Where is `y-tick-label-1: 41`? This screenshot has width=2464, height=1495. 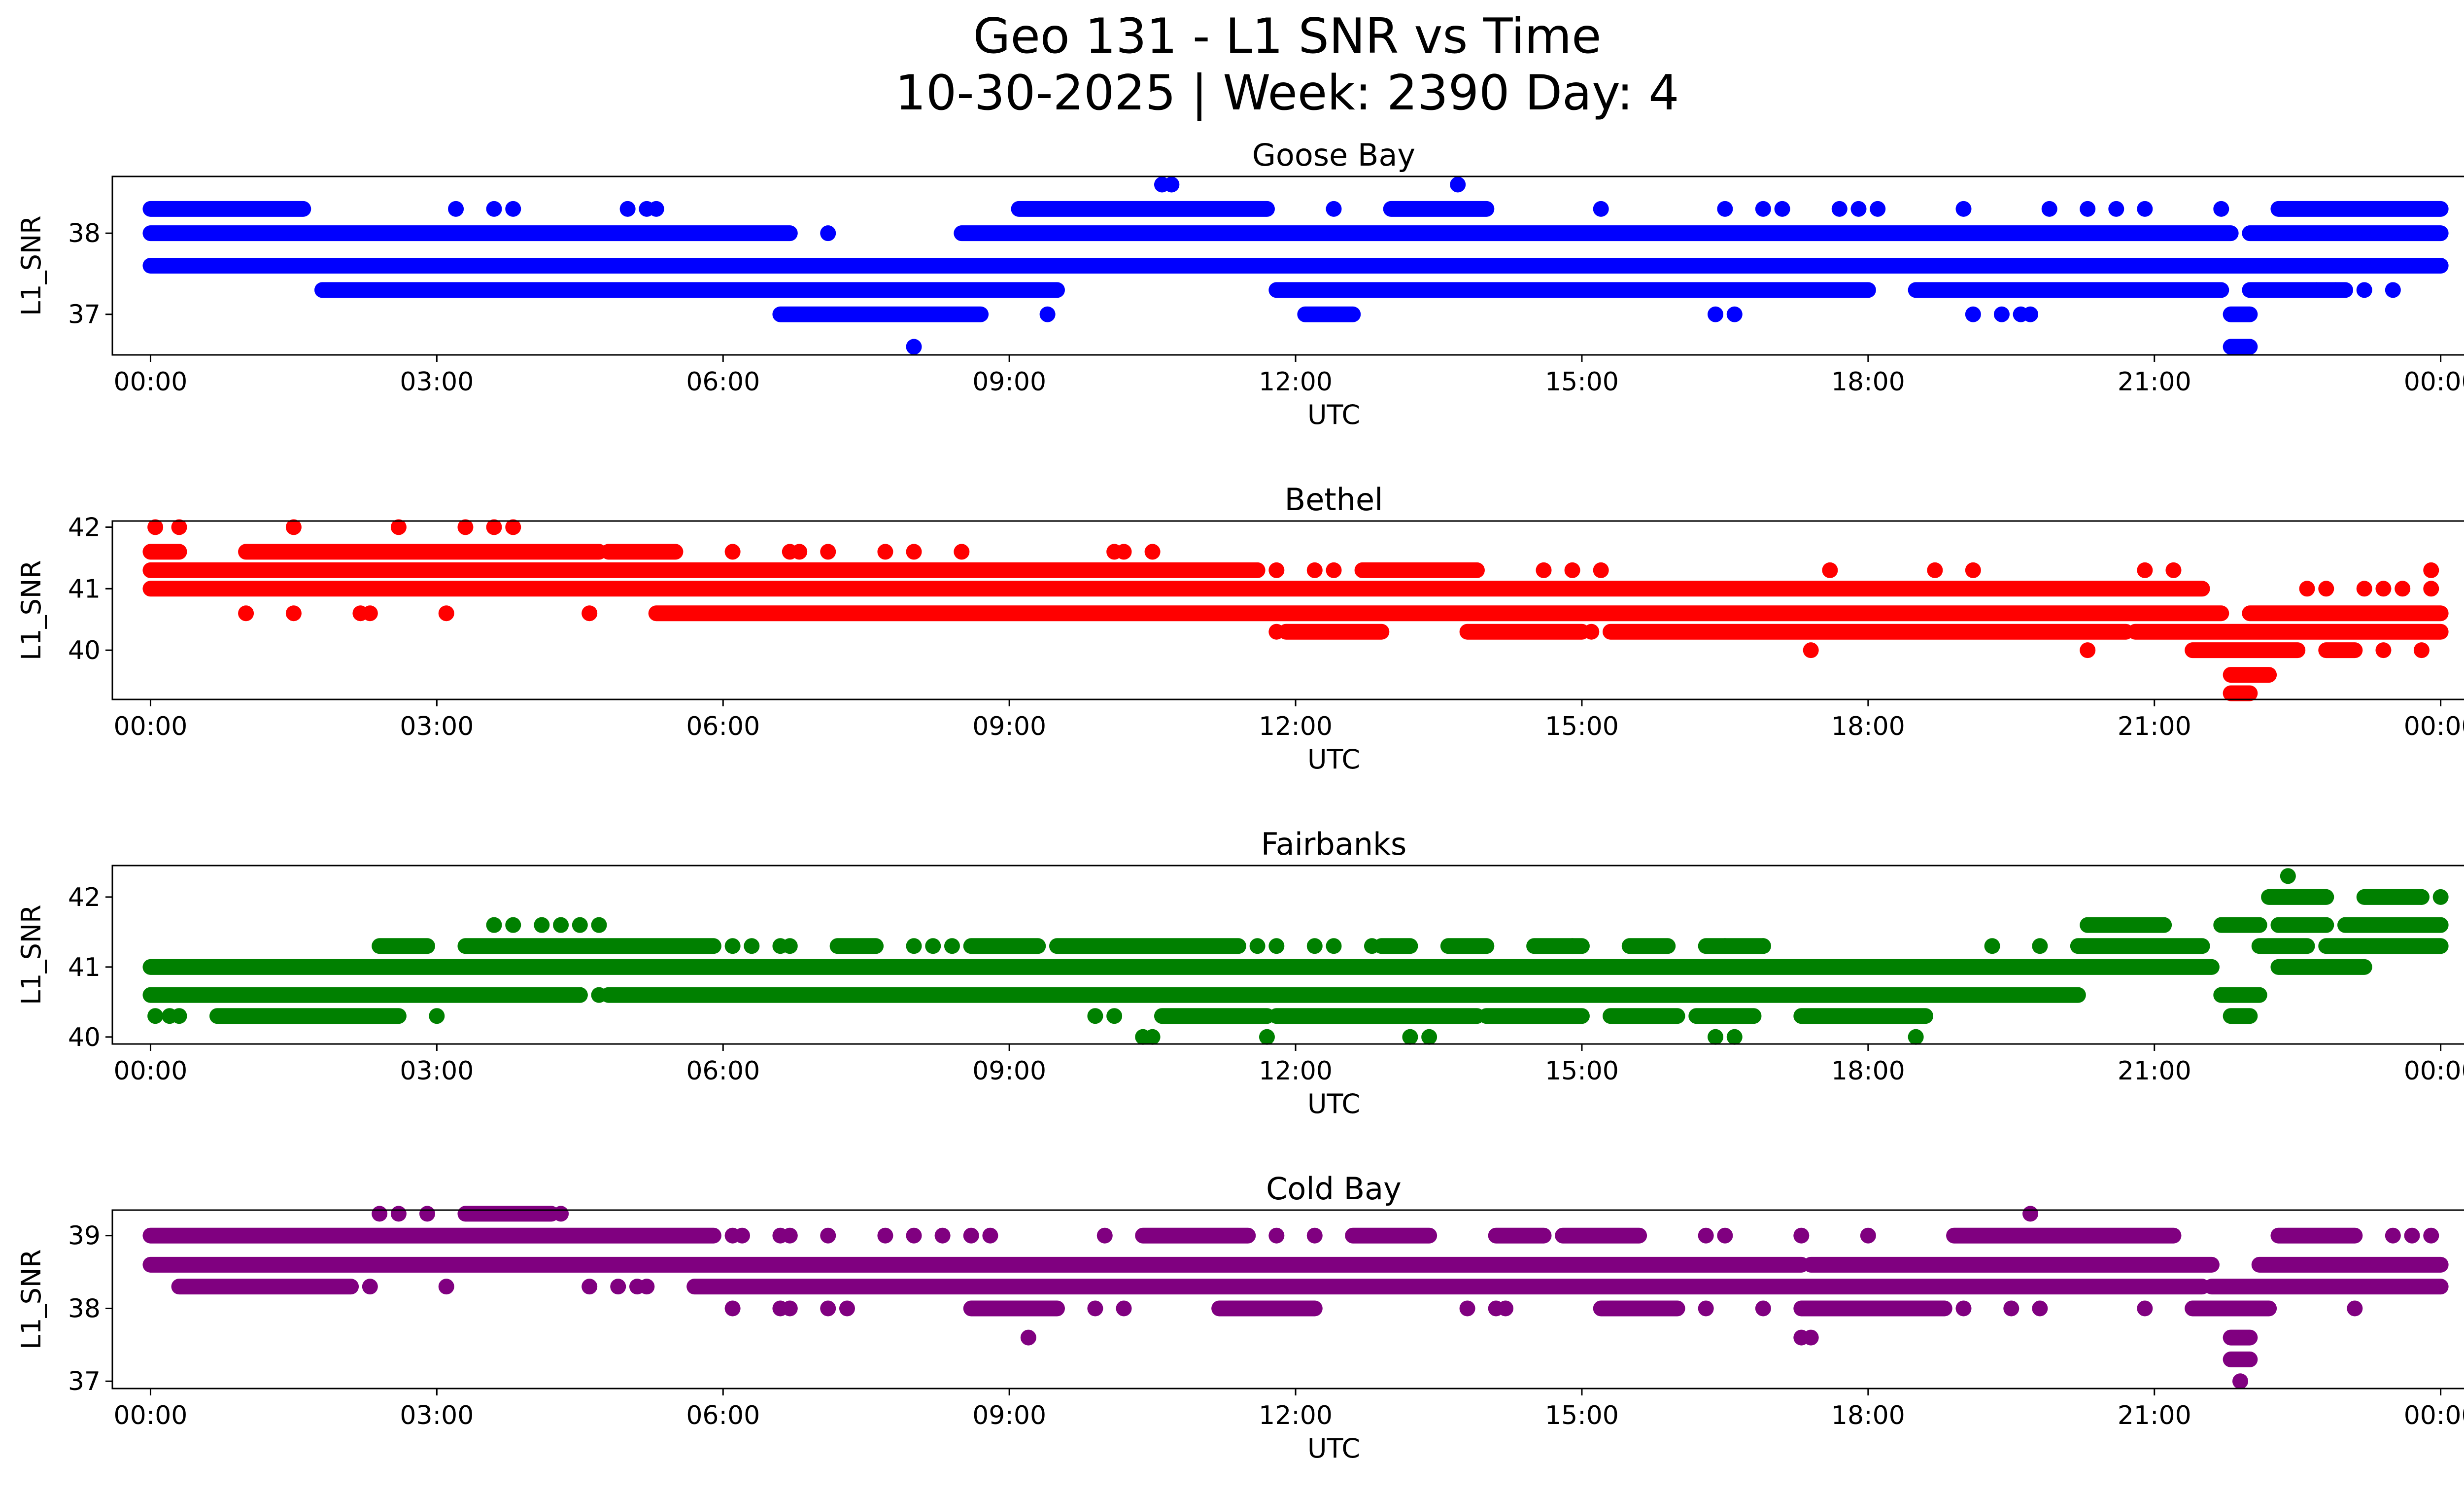
y-tick-label-1: 41 is located at coordinates (84, 589).